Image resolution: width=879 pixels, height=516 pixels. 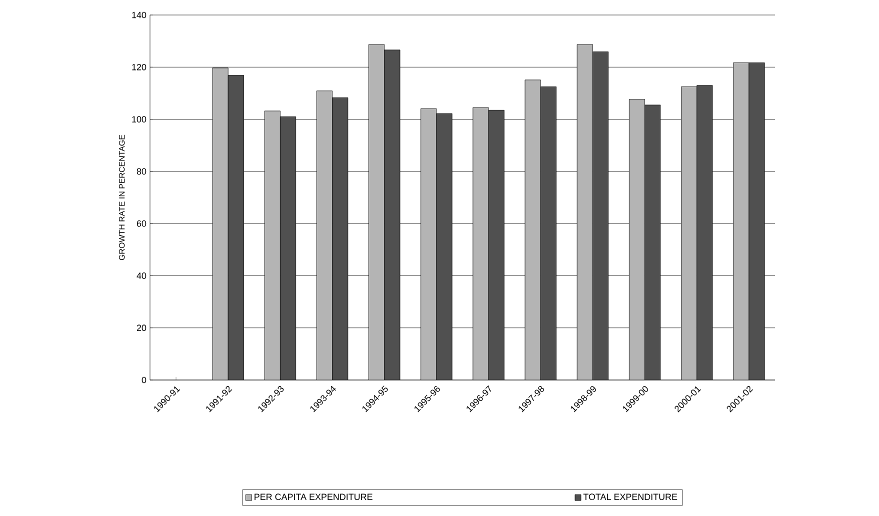 I want to click on y-tick-label: 120, so click(x=139, y=67).